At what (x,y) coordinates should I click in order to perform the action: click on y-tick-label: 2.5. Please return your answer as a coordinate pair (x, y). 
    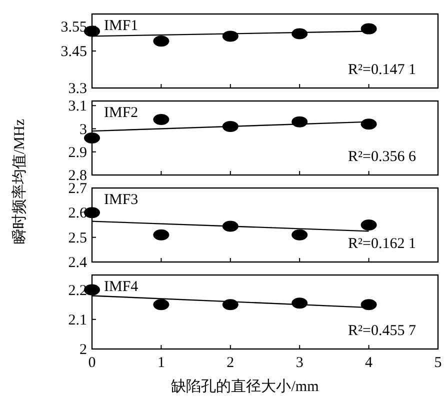
    Looking at the image, I should click on (77, 238).